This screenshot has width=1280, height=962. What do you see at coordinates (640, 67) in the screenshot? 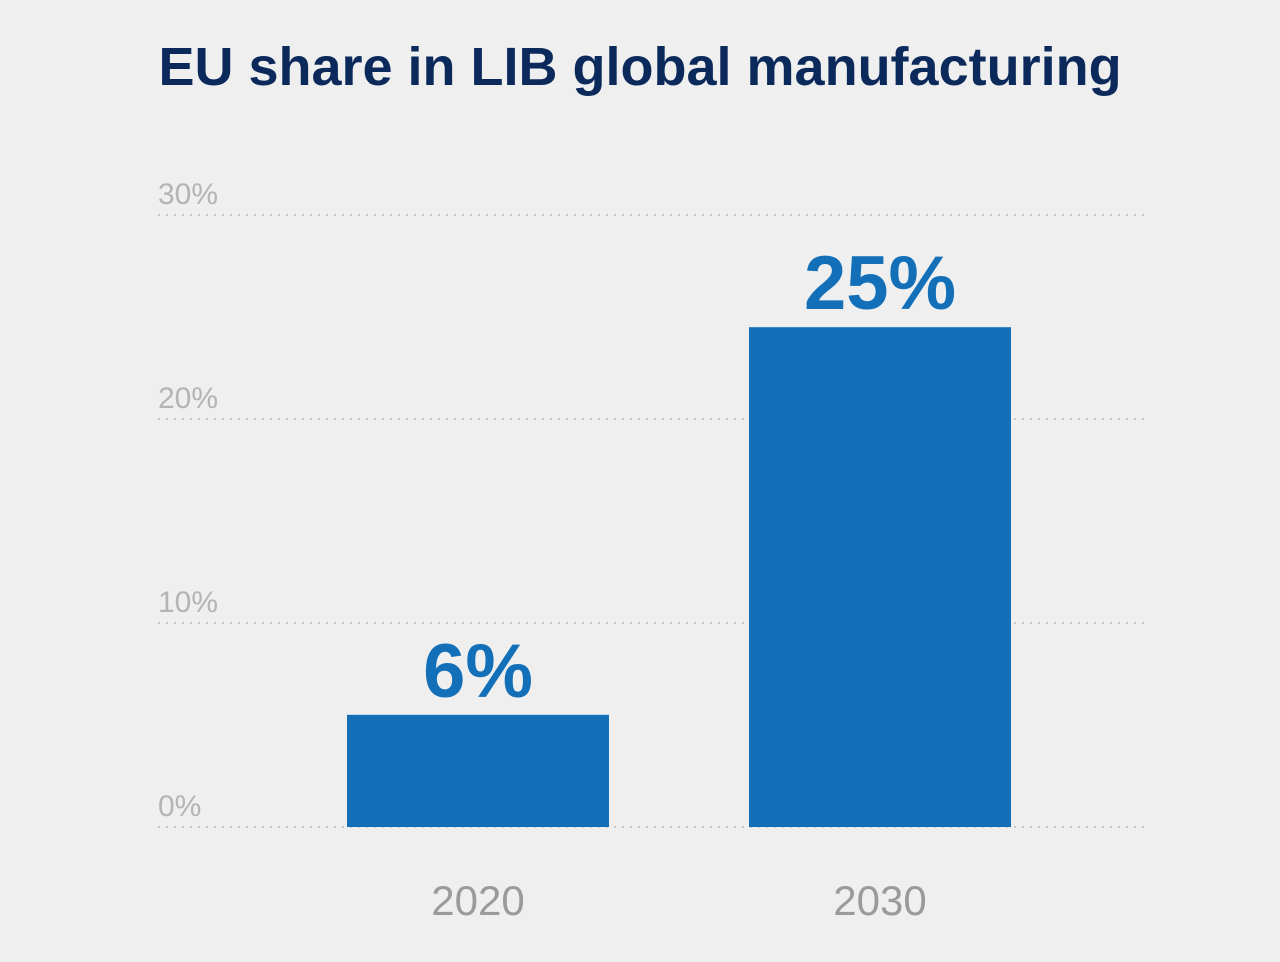
I see `chart-title: EU share in LIB global manufacturing` at bounding box center [640, 67].